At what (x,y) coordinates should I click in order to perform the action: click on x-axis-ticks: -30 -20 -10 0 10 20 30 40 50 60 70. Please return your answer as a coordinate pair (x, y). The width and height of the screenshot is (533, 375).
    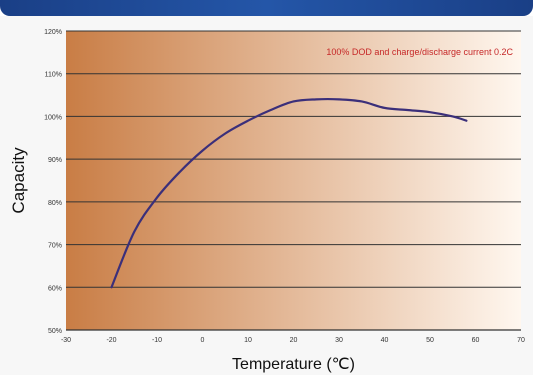
    Looking at the image, I should click on (293, 340).